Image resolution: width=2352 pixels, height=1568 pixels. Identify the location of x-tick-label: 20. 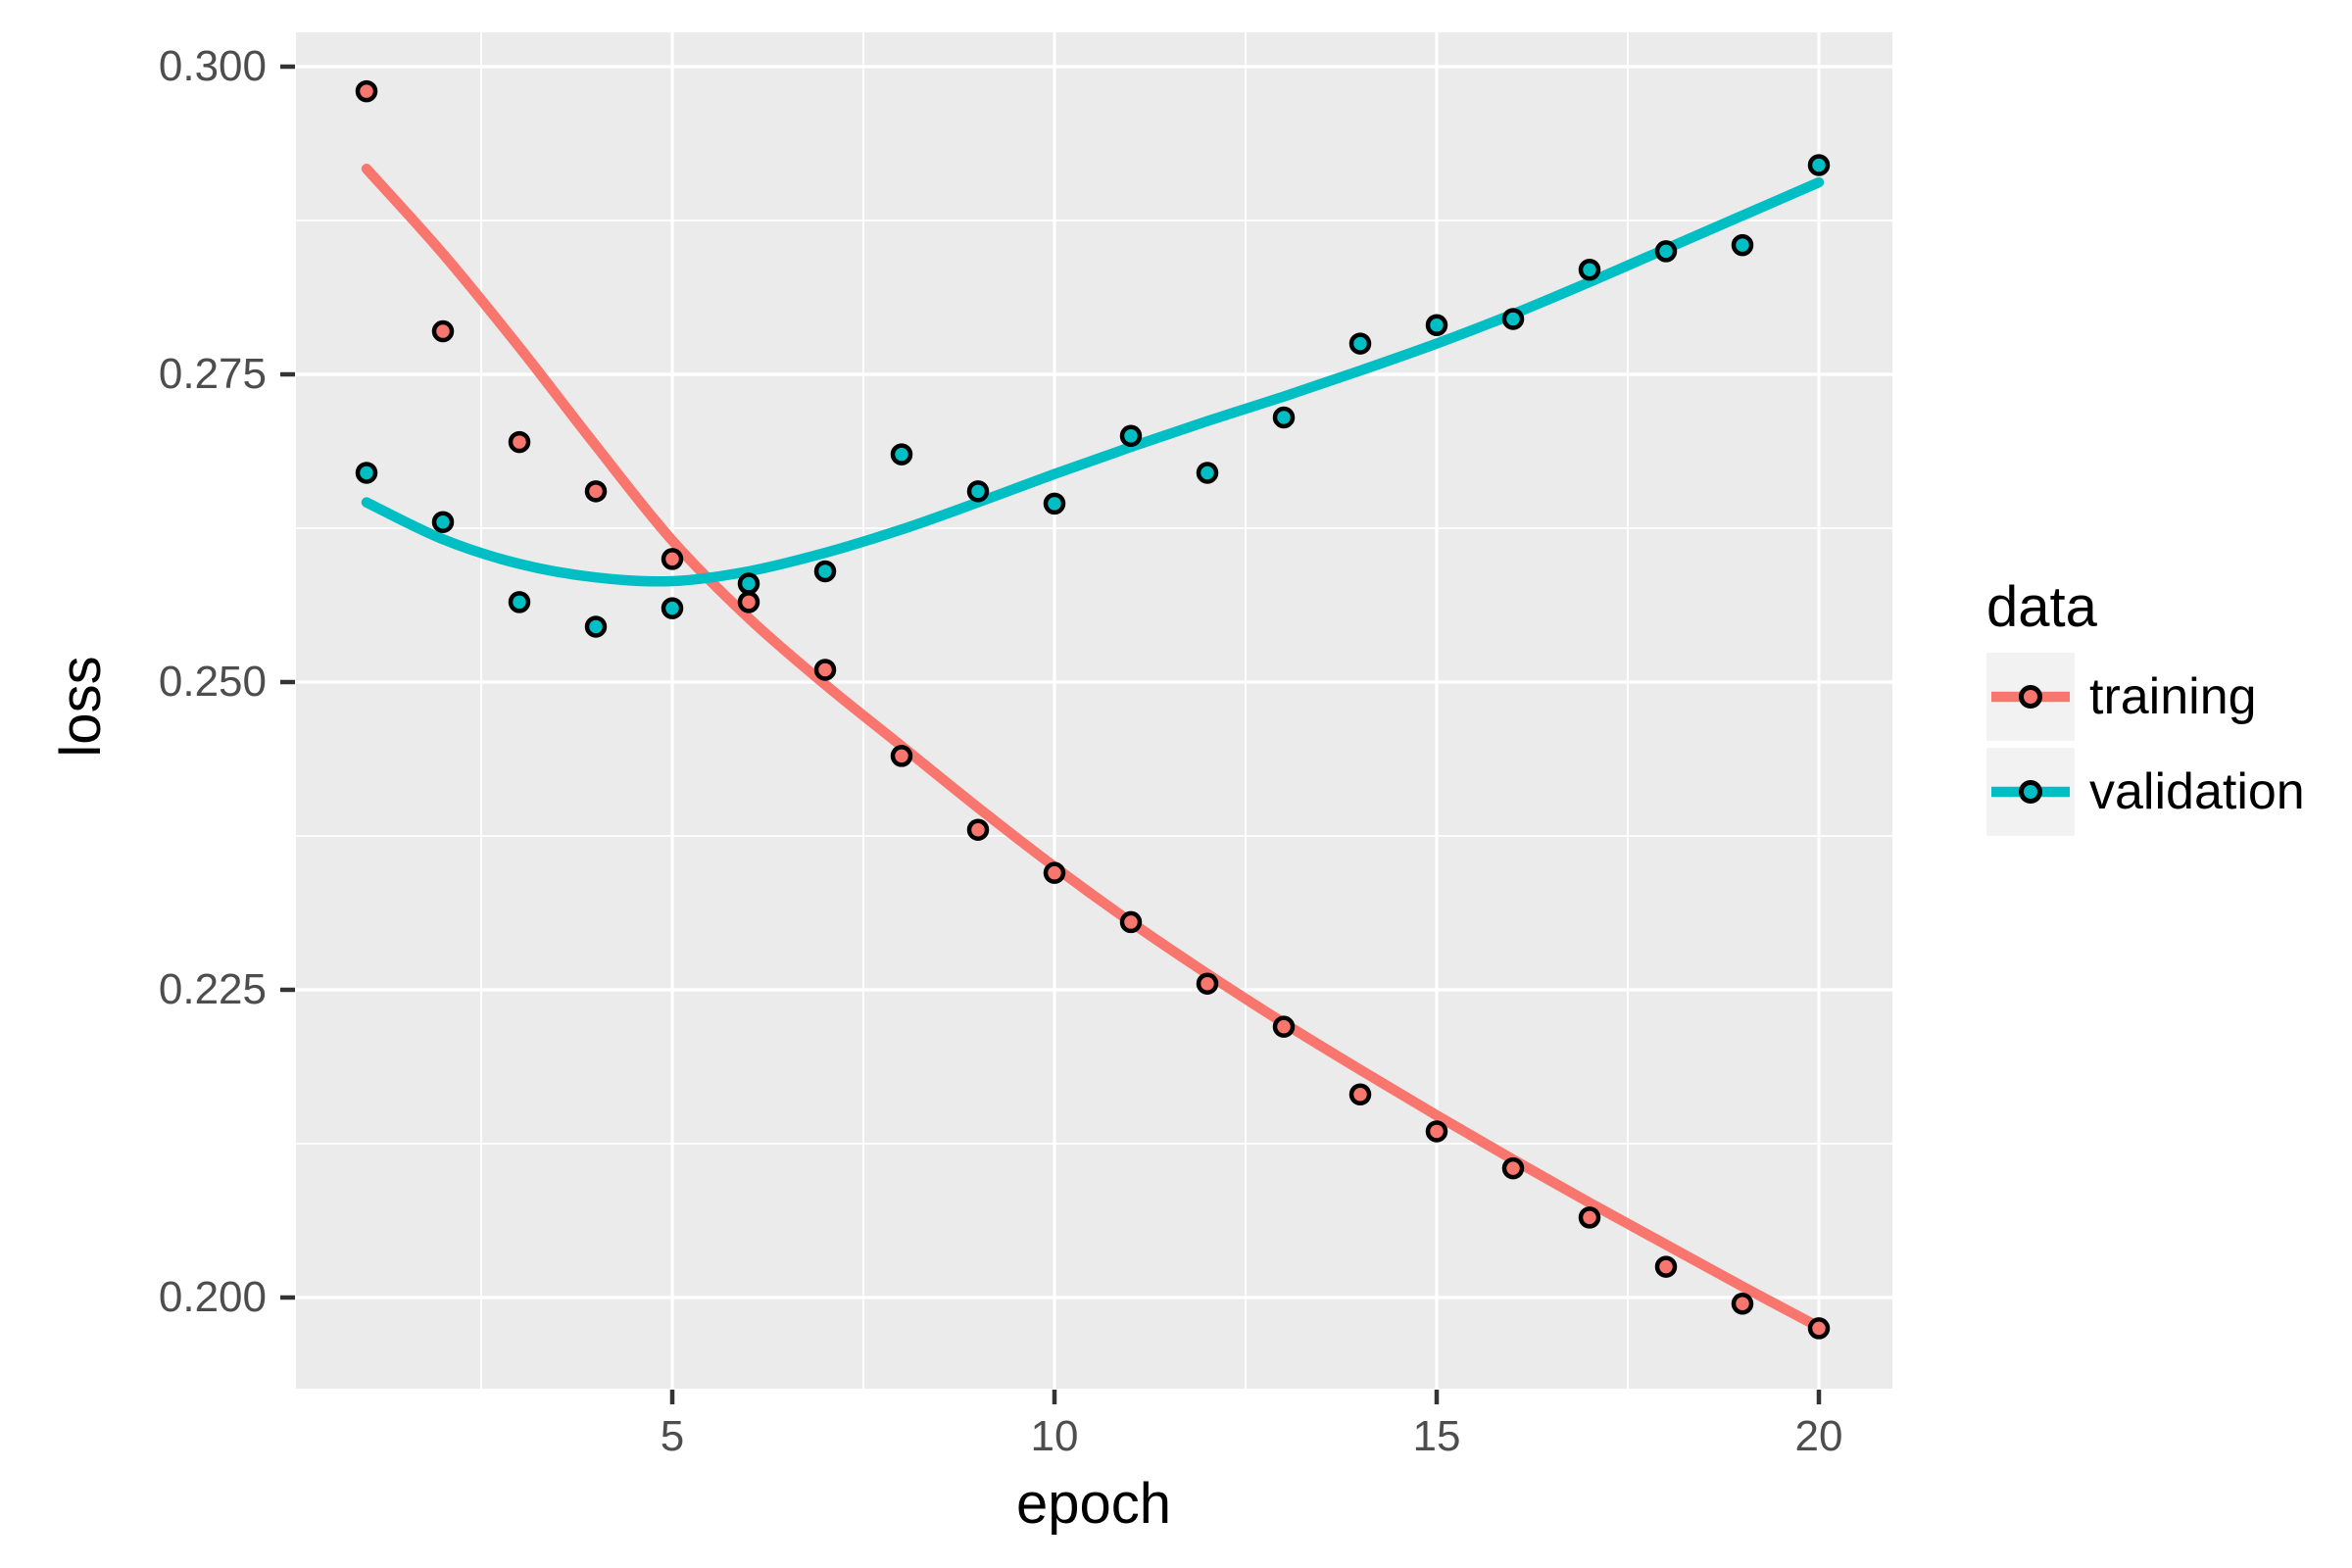
(1818, 1436).